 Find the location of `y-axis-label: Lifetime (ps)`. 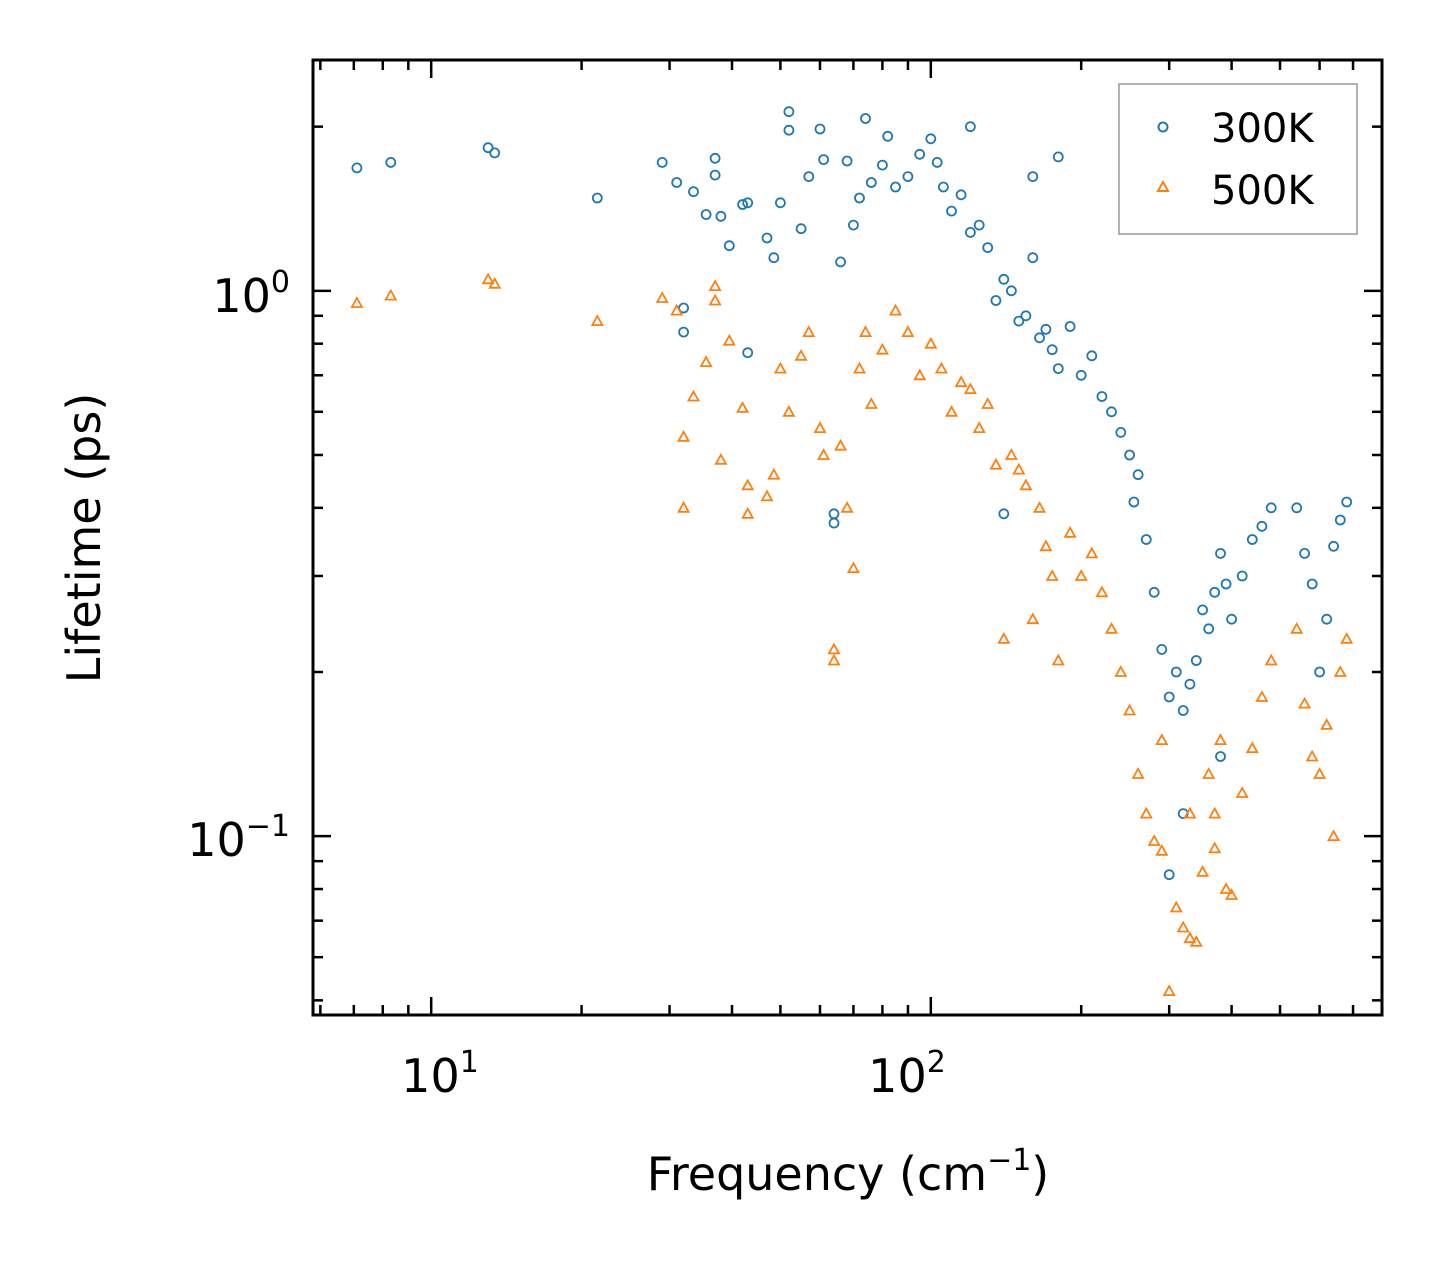

y-axis-label: Lifetime (ps) is located at coordinates (84, 538).